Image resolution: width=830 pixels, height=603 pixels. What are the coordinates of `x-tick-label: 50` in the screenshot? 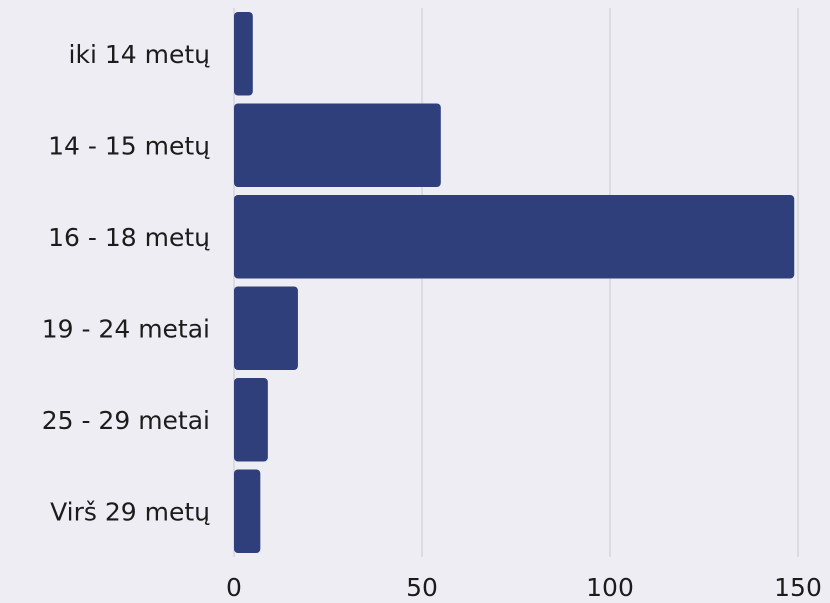 It's located at (422, 587).